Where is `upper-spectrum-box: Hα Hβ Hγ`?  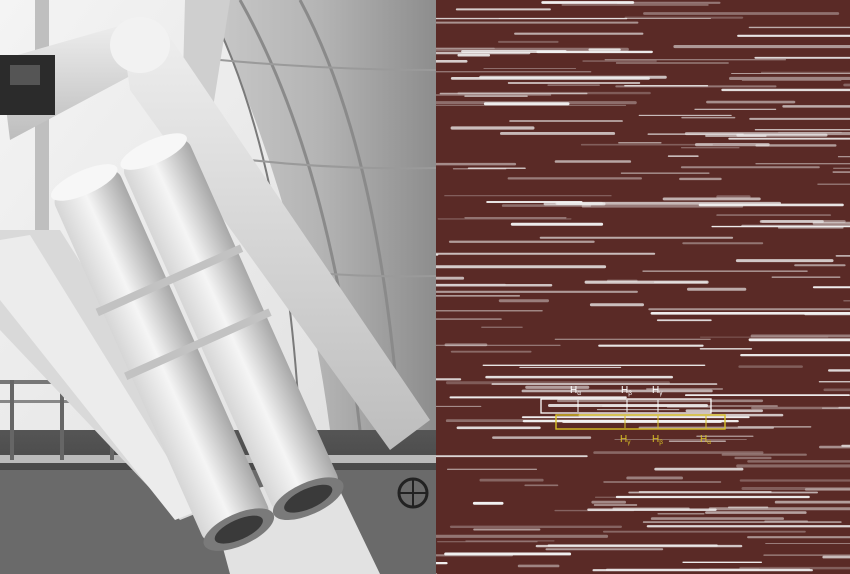 upper-spectrum-box: Hα Hβ Hγ is located at coordinates (626, 399).